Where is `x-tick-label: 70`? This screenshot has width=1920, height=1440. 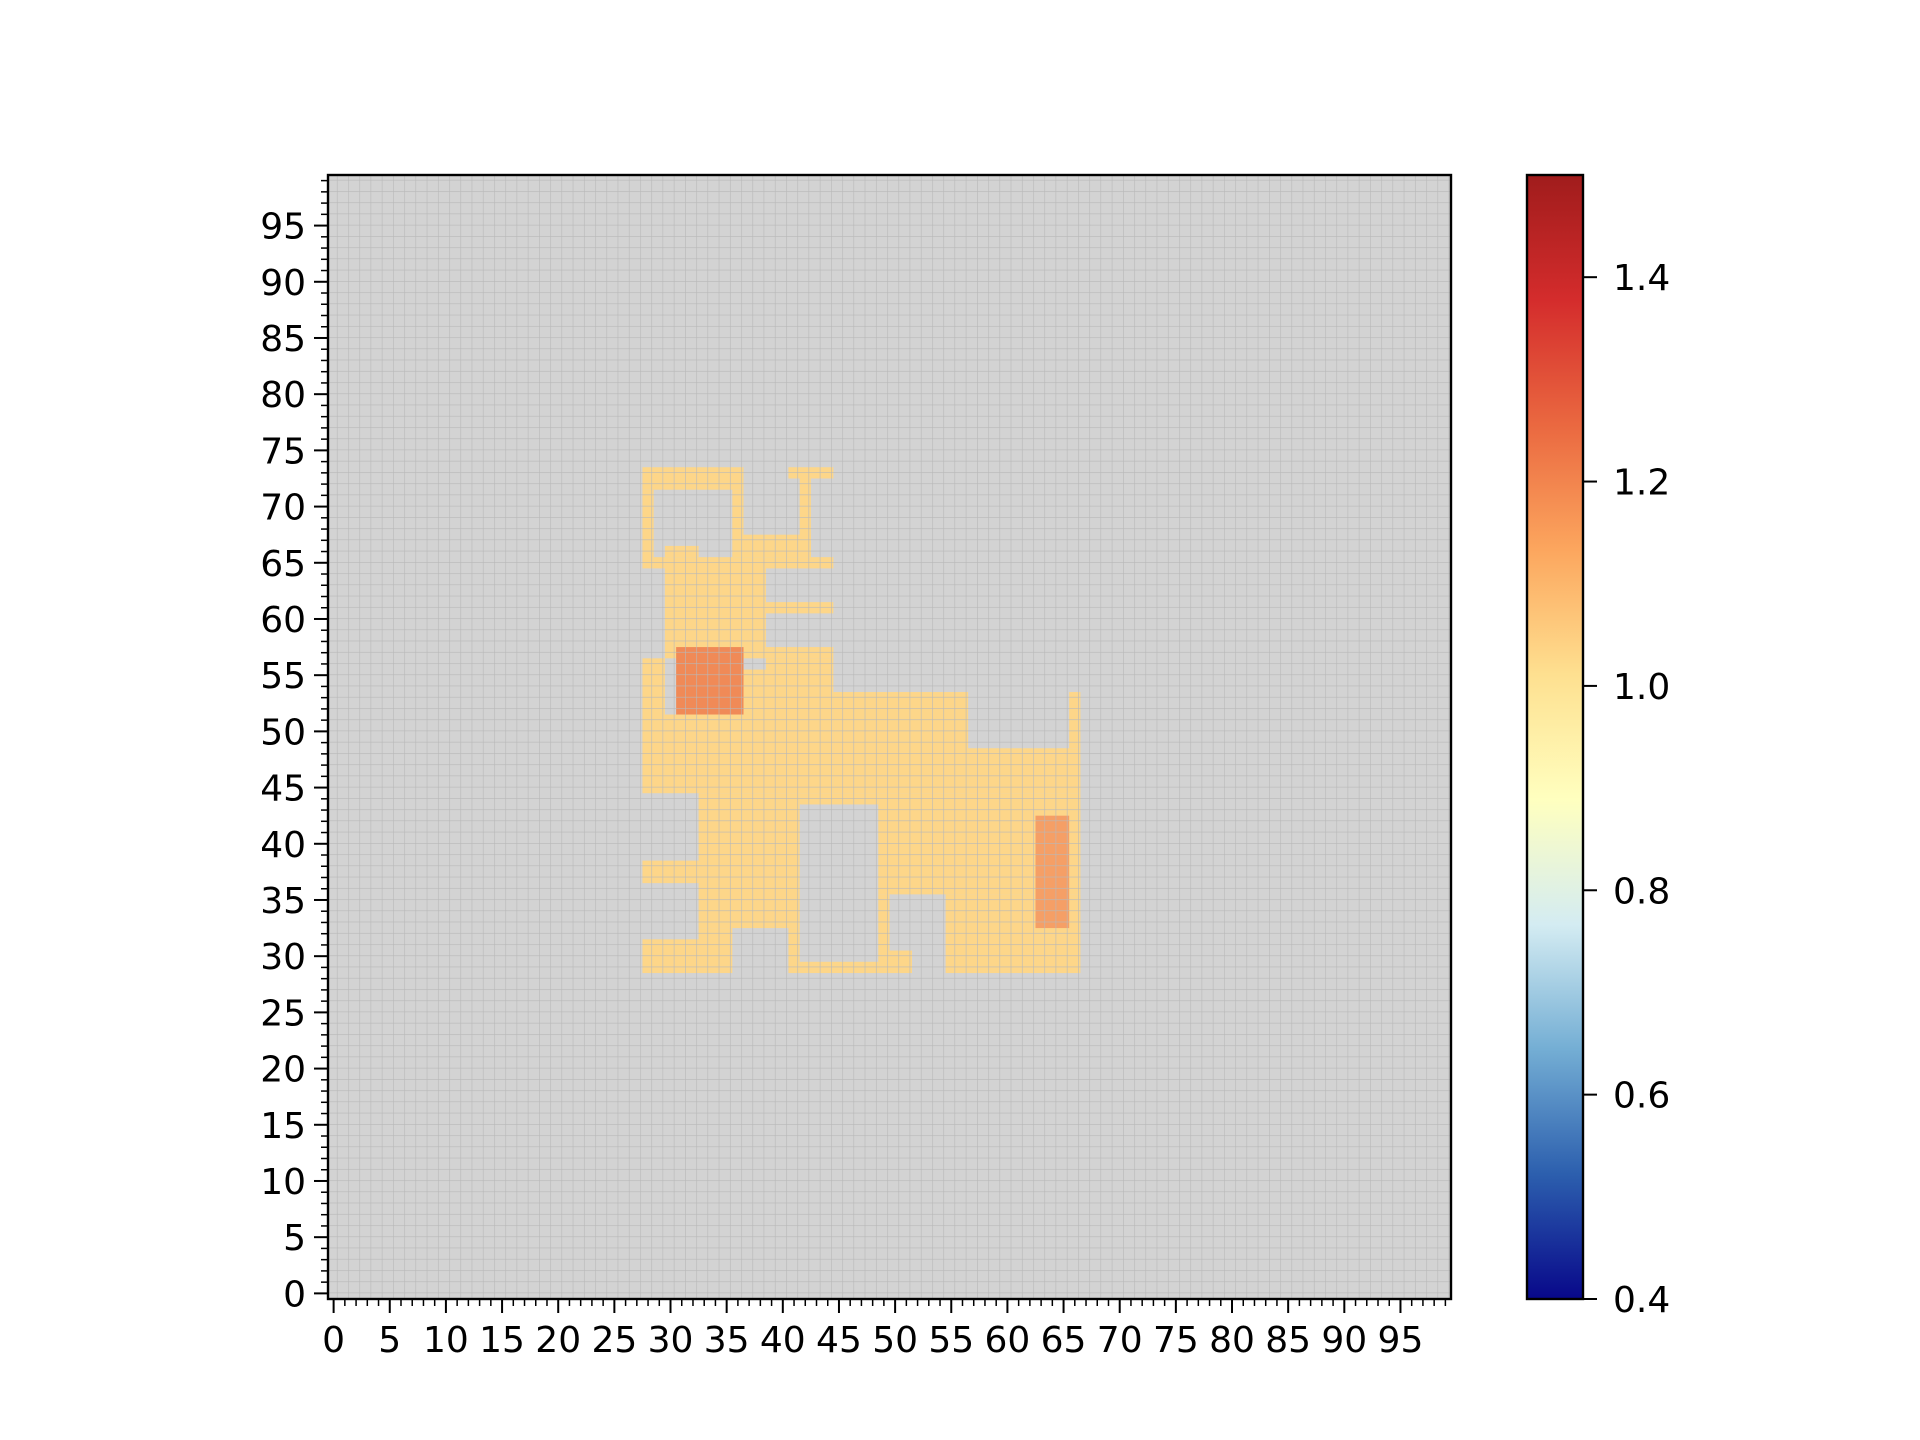
x-tick-label: 70 is located at coordinates (1120, 1340).